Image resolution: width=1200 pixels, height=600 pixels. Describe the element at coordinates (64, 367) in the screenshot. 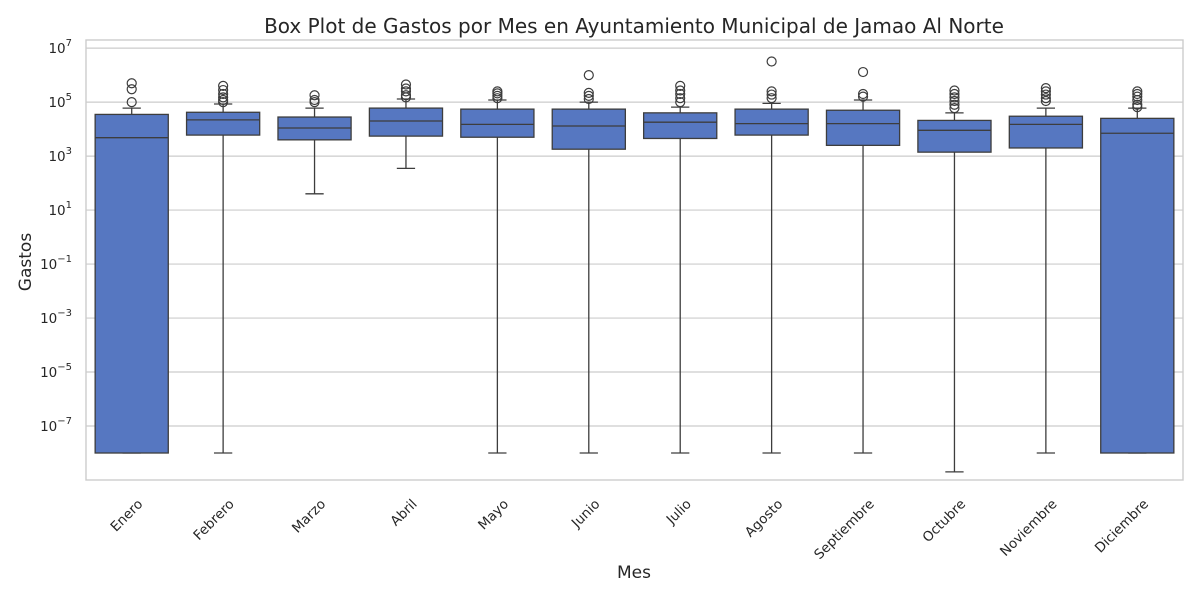

I see `y-tick-exponent: −5` at that location.